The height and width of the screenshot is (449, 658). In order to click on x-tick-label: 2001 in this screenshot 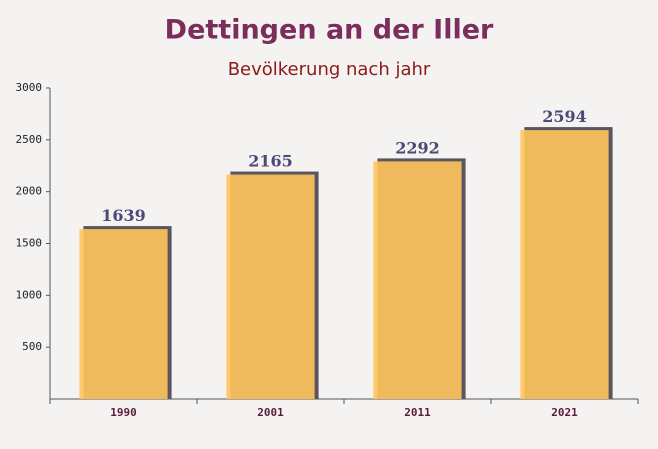, I will do `click(270, 412)`.